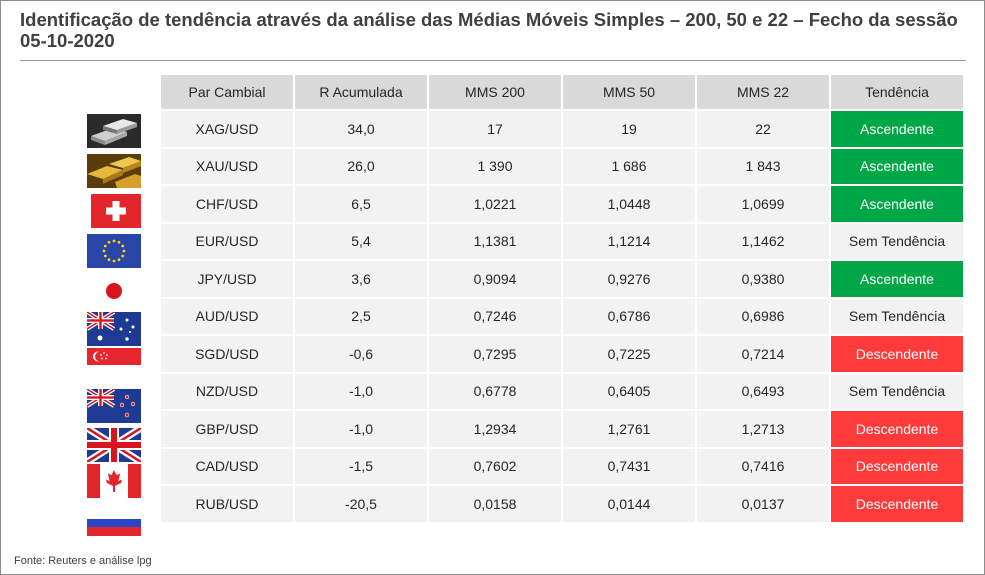 Image resolution: width=985 pixels, height=575 pixels. Describe the element at coordinates (629, 92) in the screenshot. I see `header-mms-50: MMS 50` at that location.